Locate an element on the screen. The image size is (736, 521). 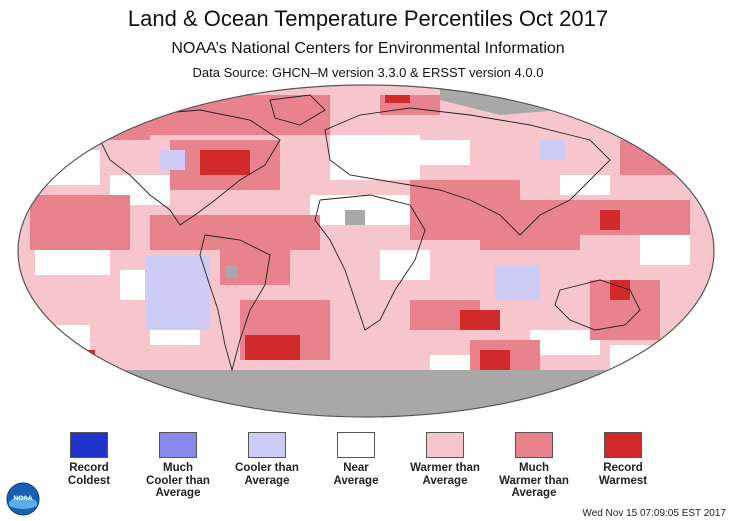
africa-outline is located at coordinates (370, 262).